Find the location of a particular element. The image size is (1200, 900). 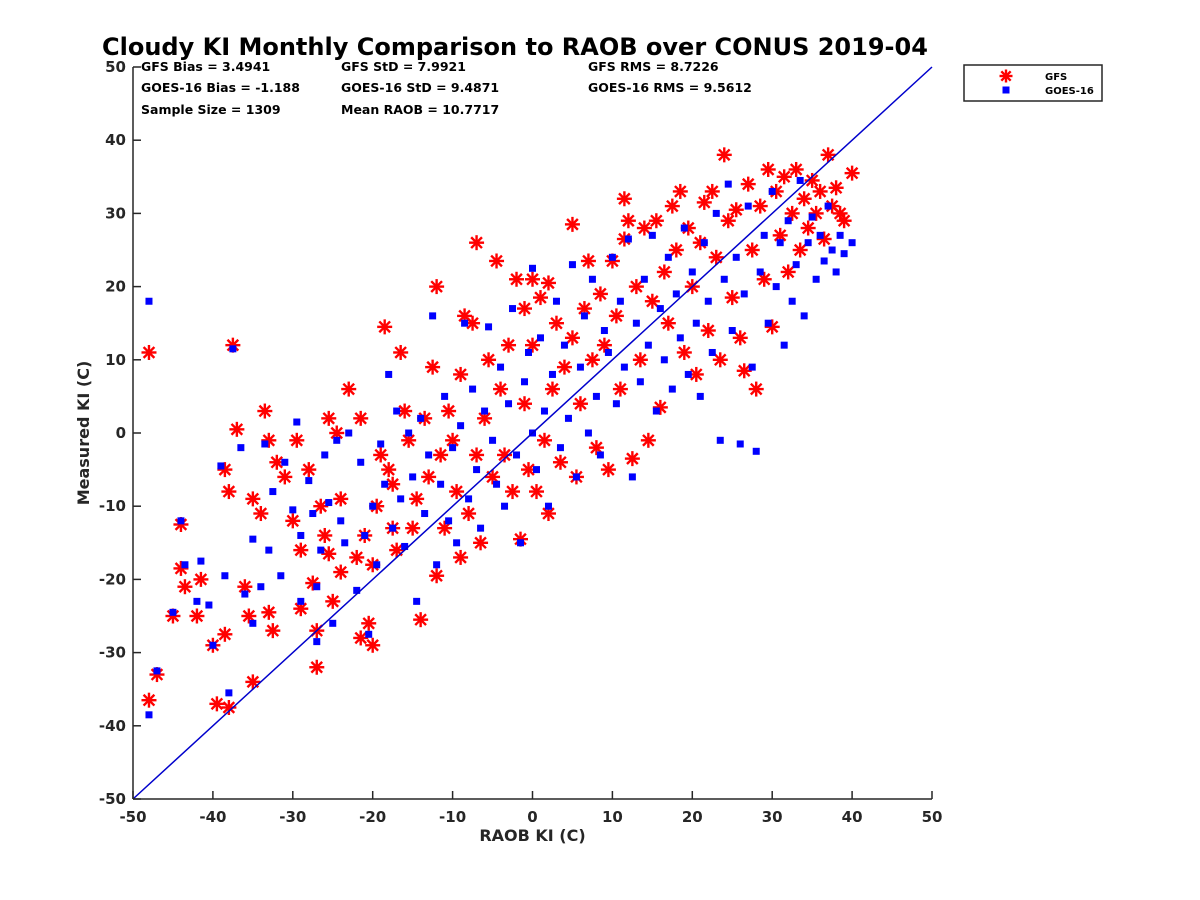

x-tick-label: -20 is located at coordinates (372, 817).